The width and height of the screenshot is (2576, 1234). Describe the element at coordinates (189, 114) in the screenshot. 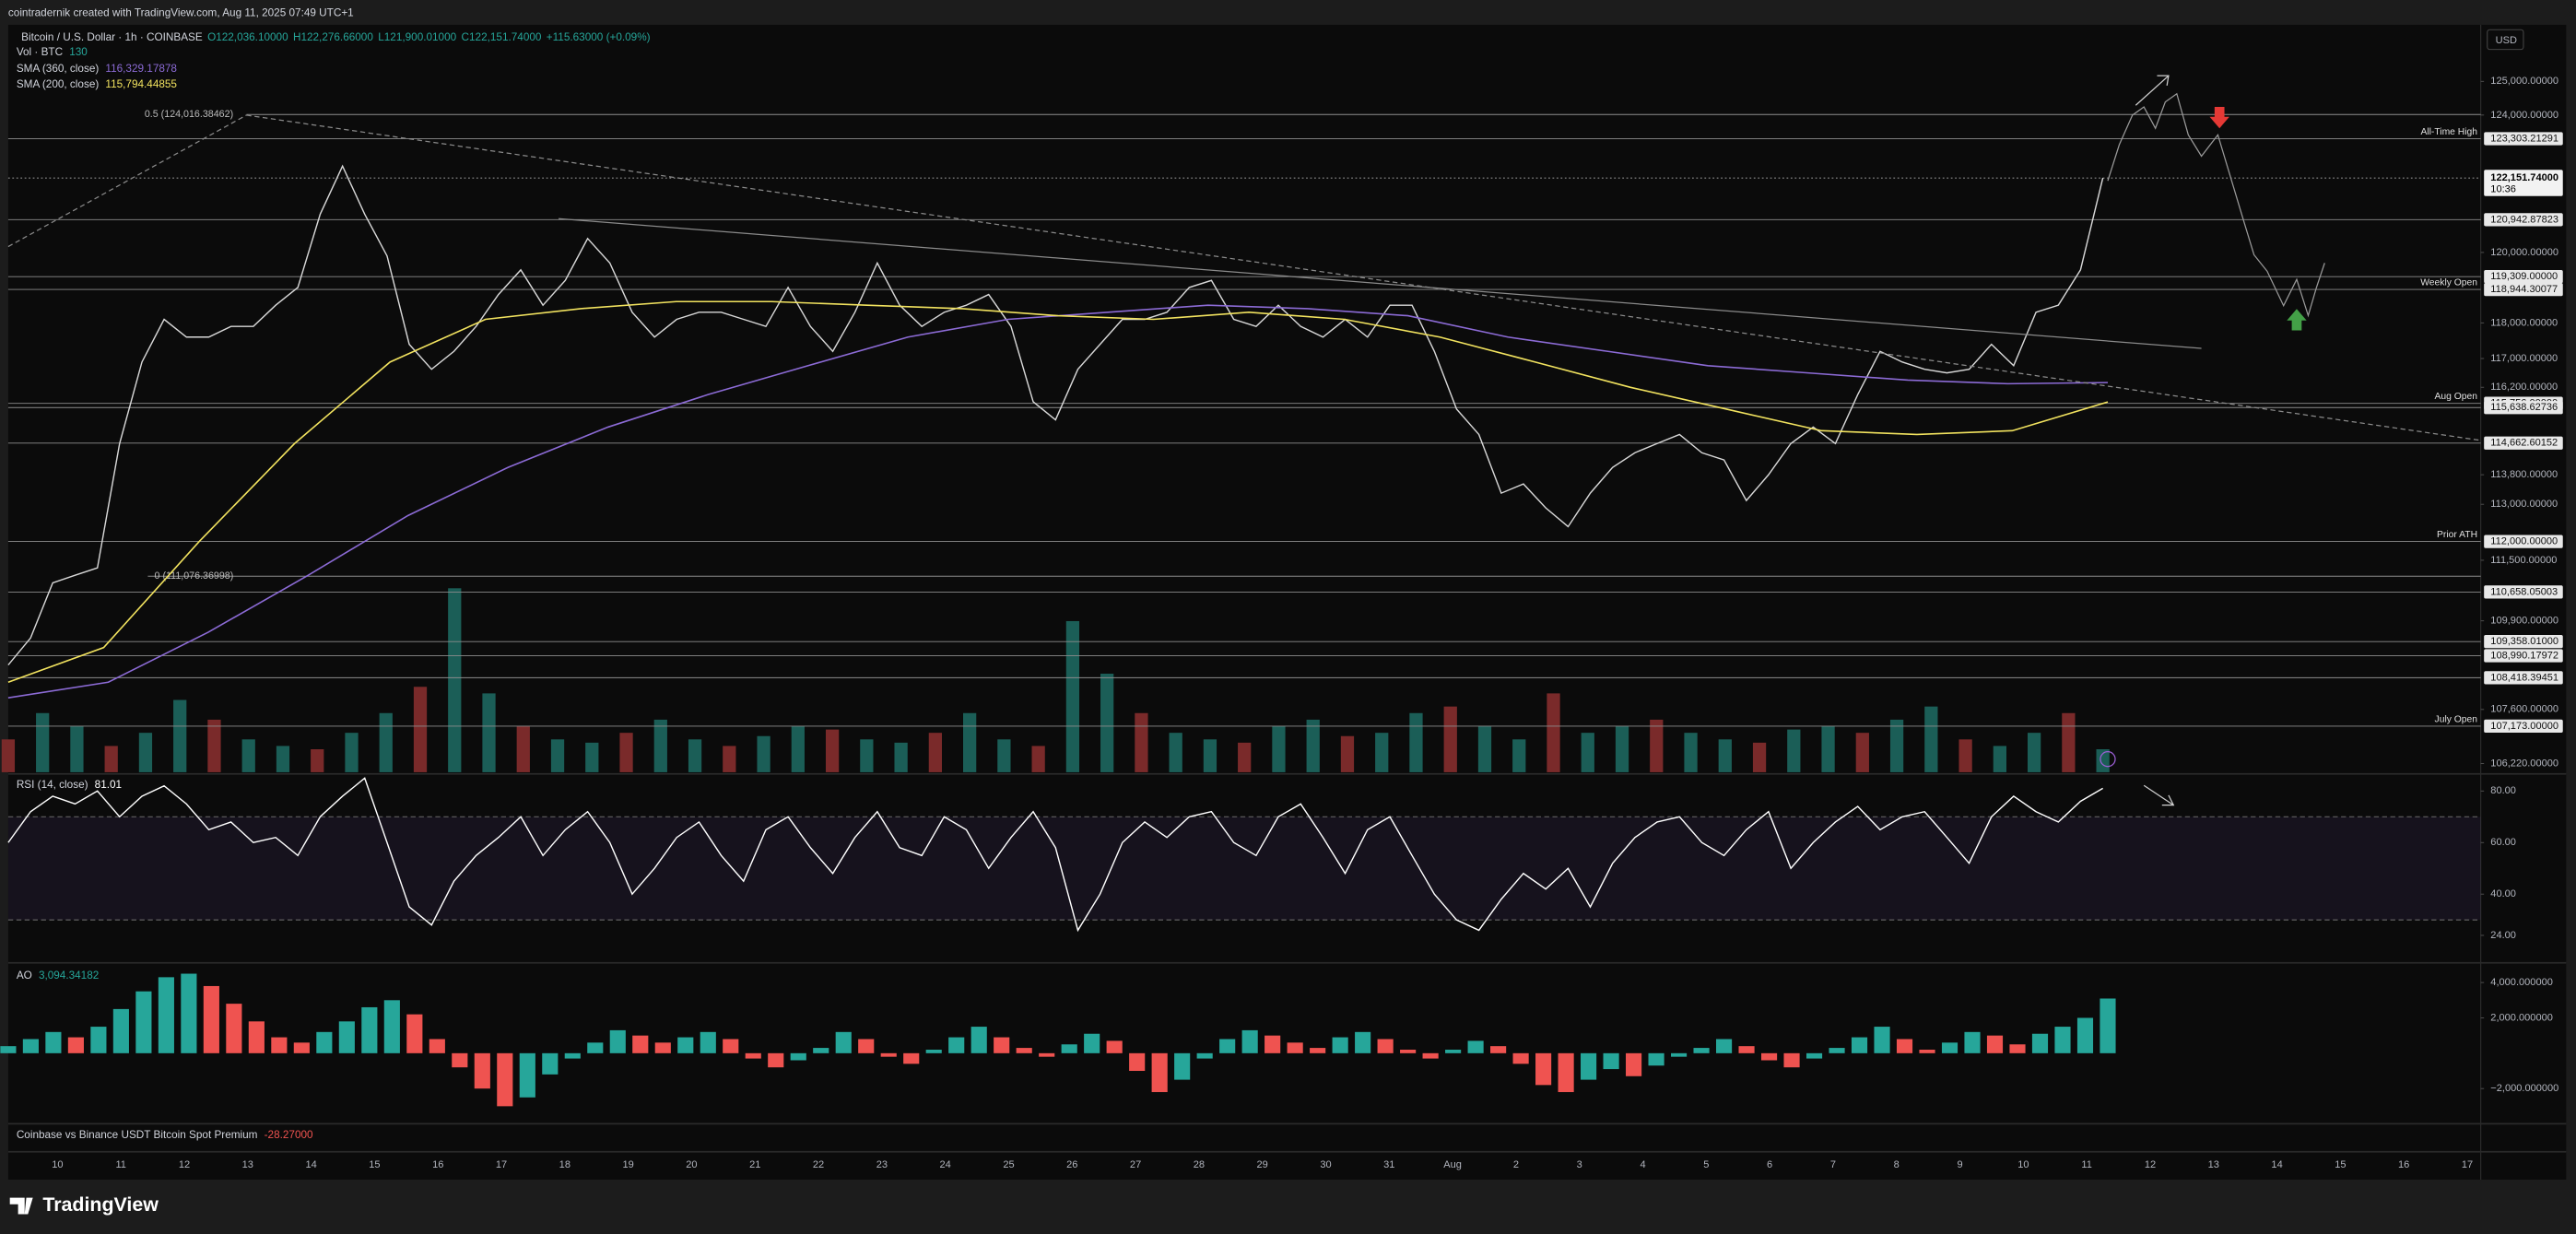

I see `fib-label: 0.5 (124,016.38462)` at that location.